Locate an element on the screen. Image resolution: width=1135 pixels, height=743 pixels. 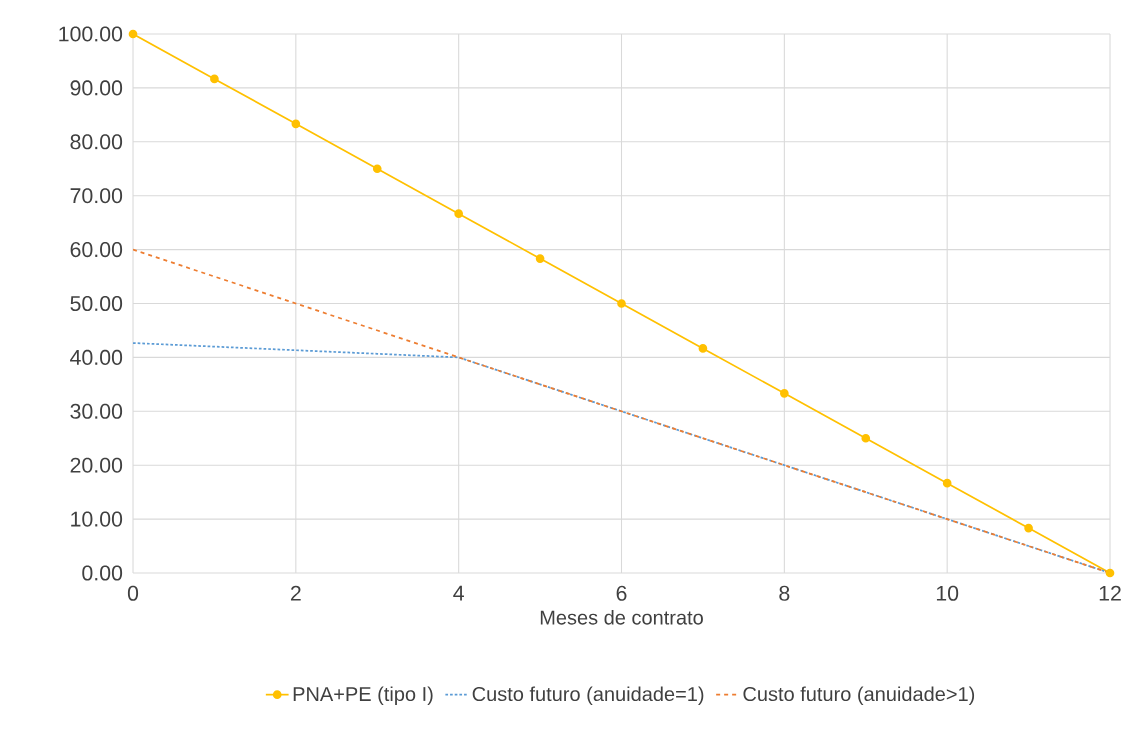
y-tick-label: 60.00 is located at coordinates (96, 250).